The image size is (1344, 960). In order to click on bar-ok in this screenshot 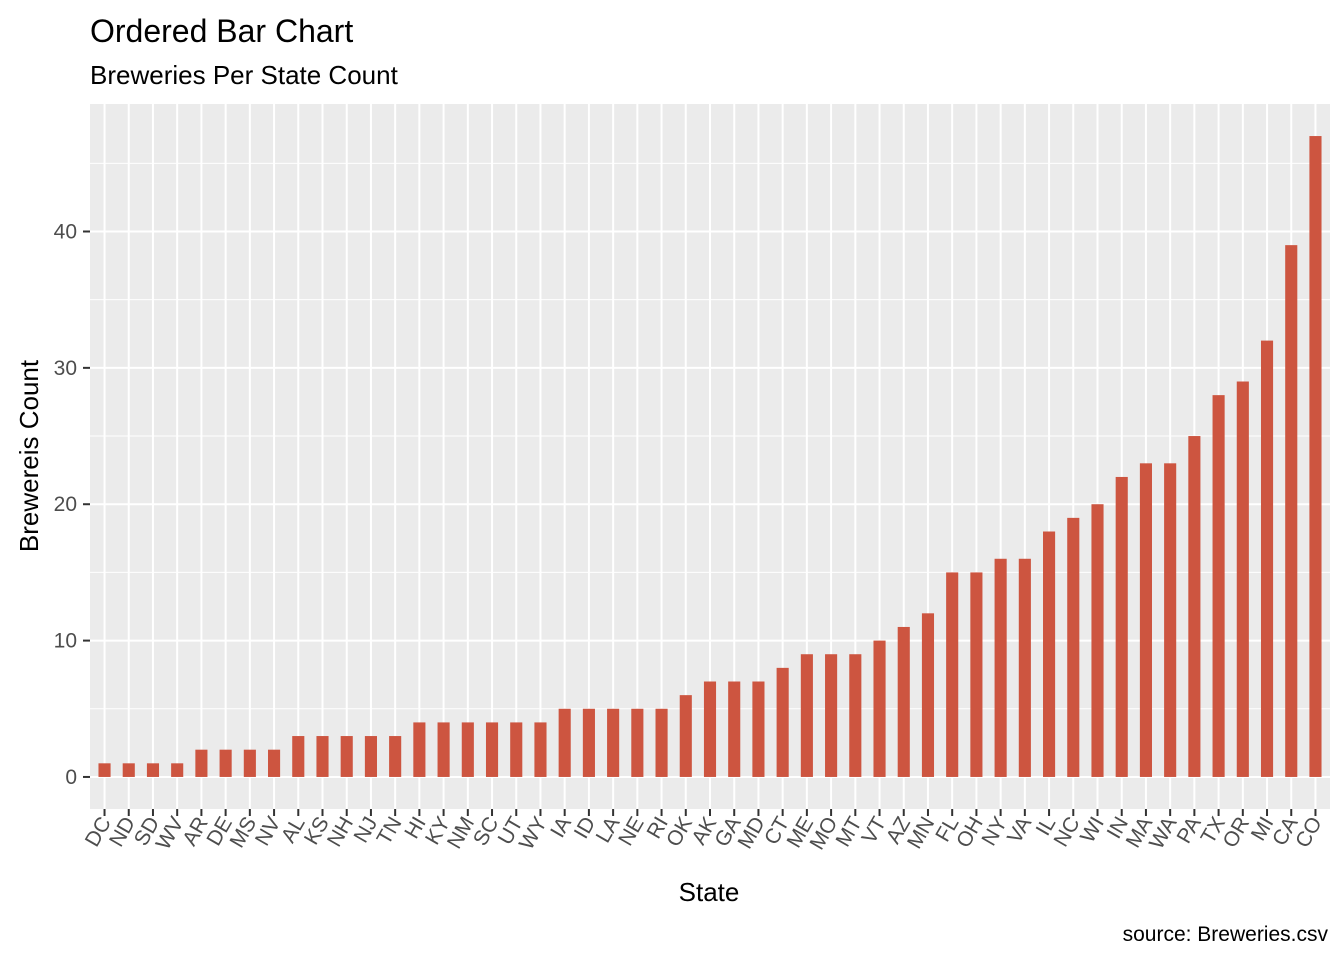, I will do `click(685, 736)`.